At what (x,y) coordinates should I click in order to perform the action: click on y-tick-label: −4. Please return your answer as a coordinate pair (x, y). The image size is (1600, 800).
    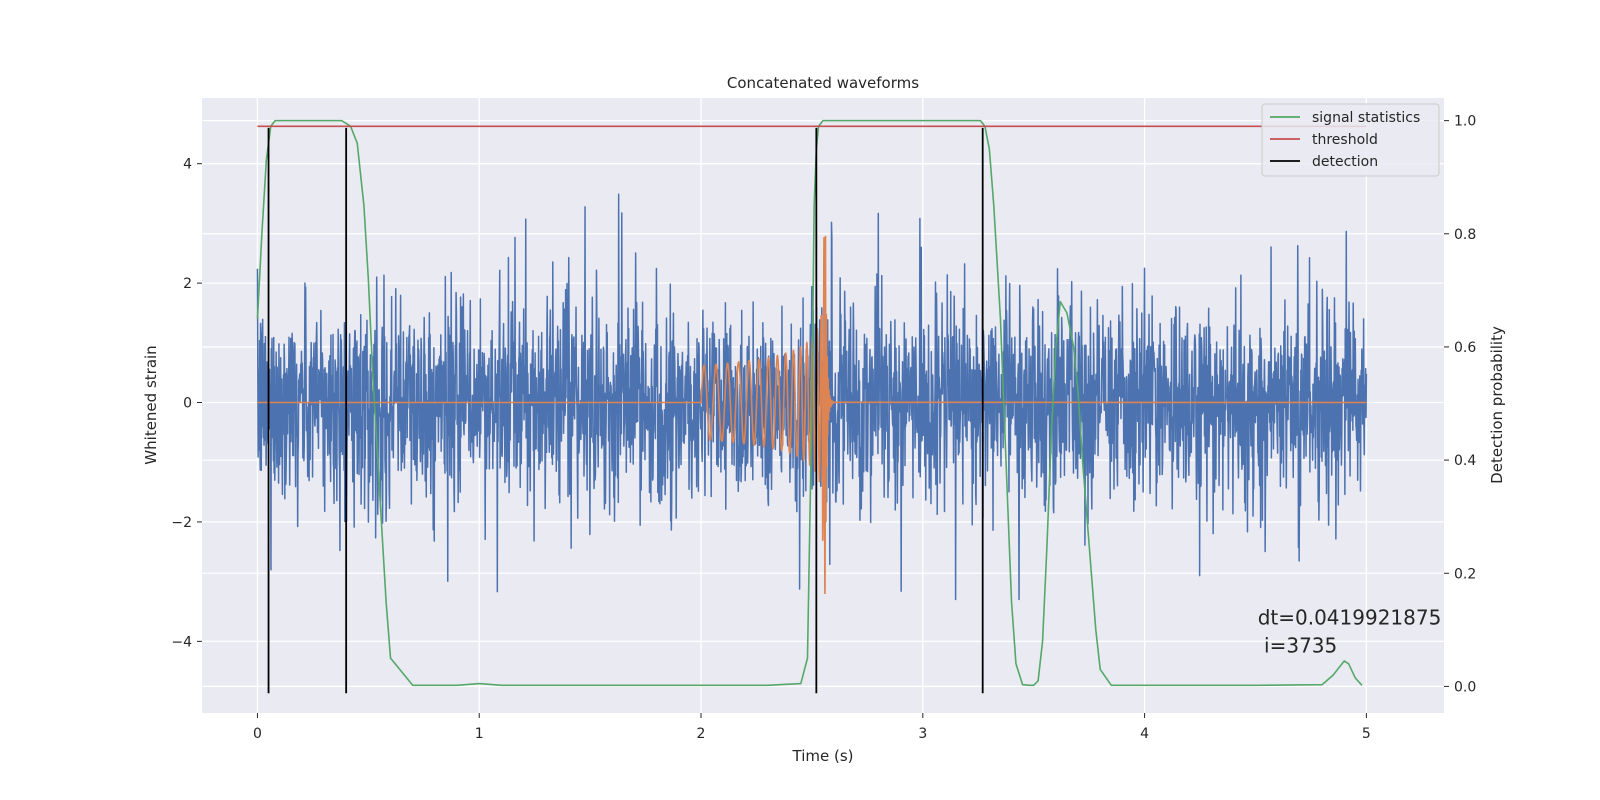
    Looking at the image, I should click on (181, 642).